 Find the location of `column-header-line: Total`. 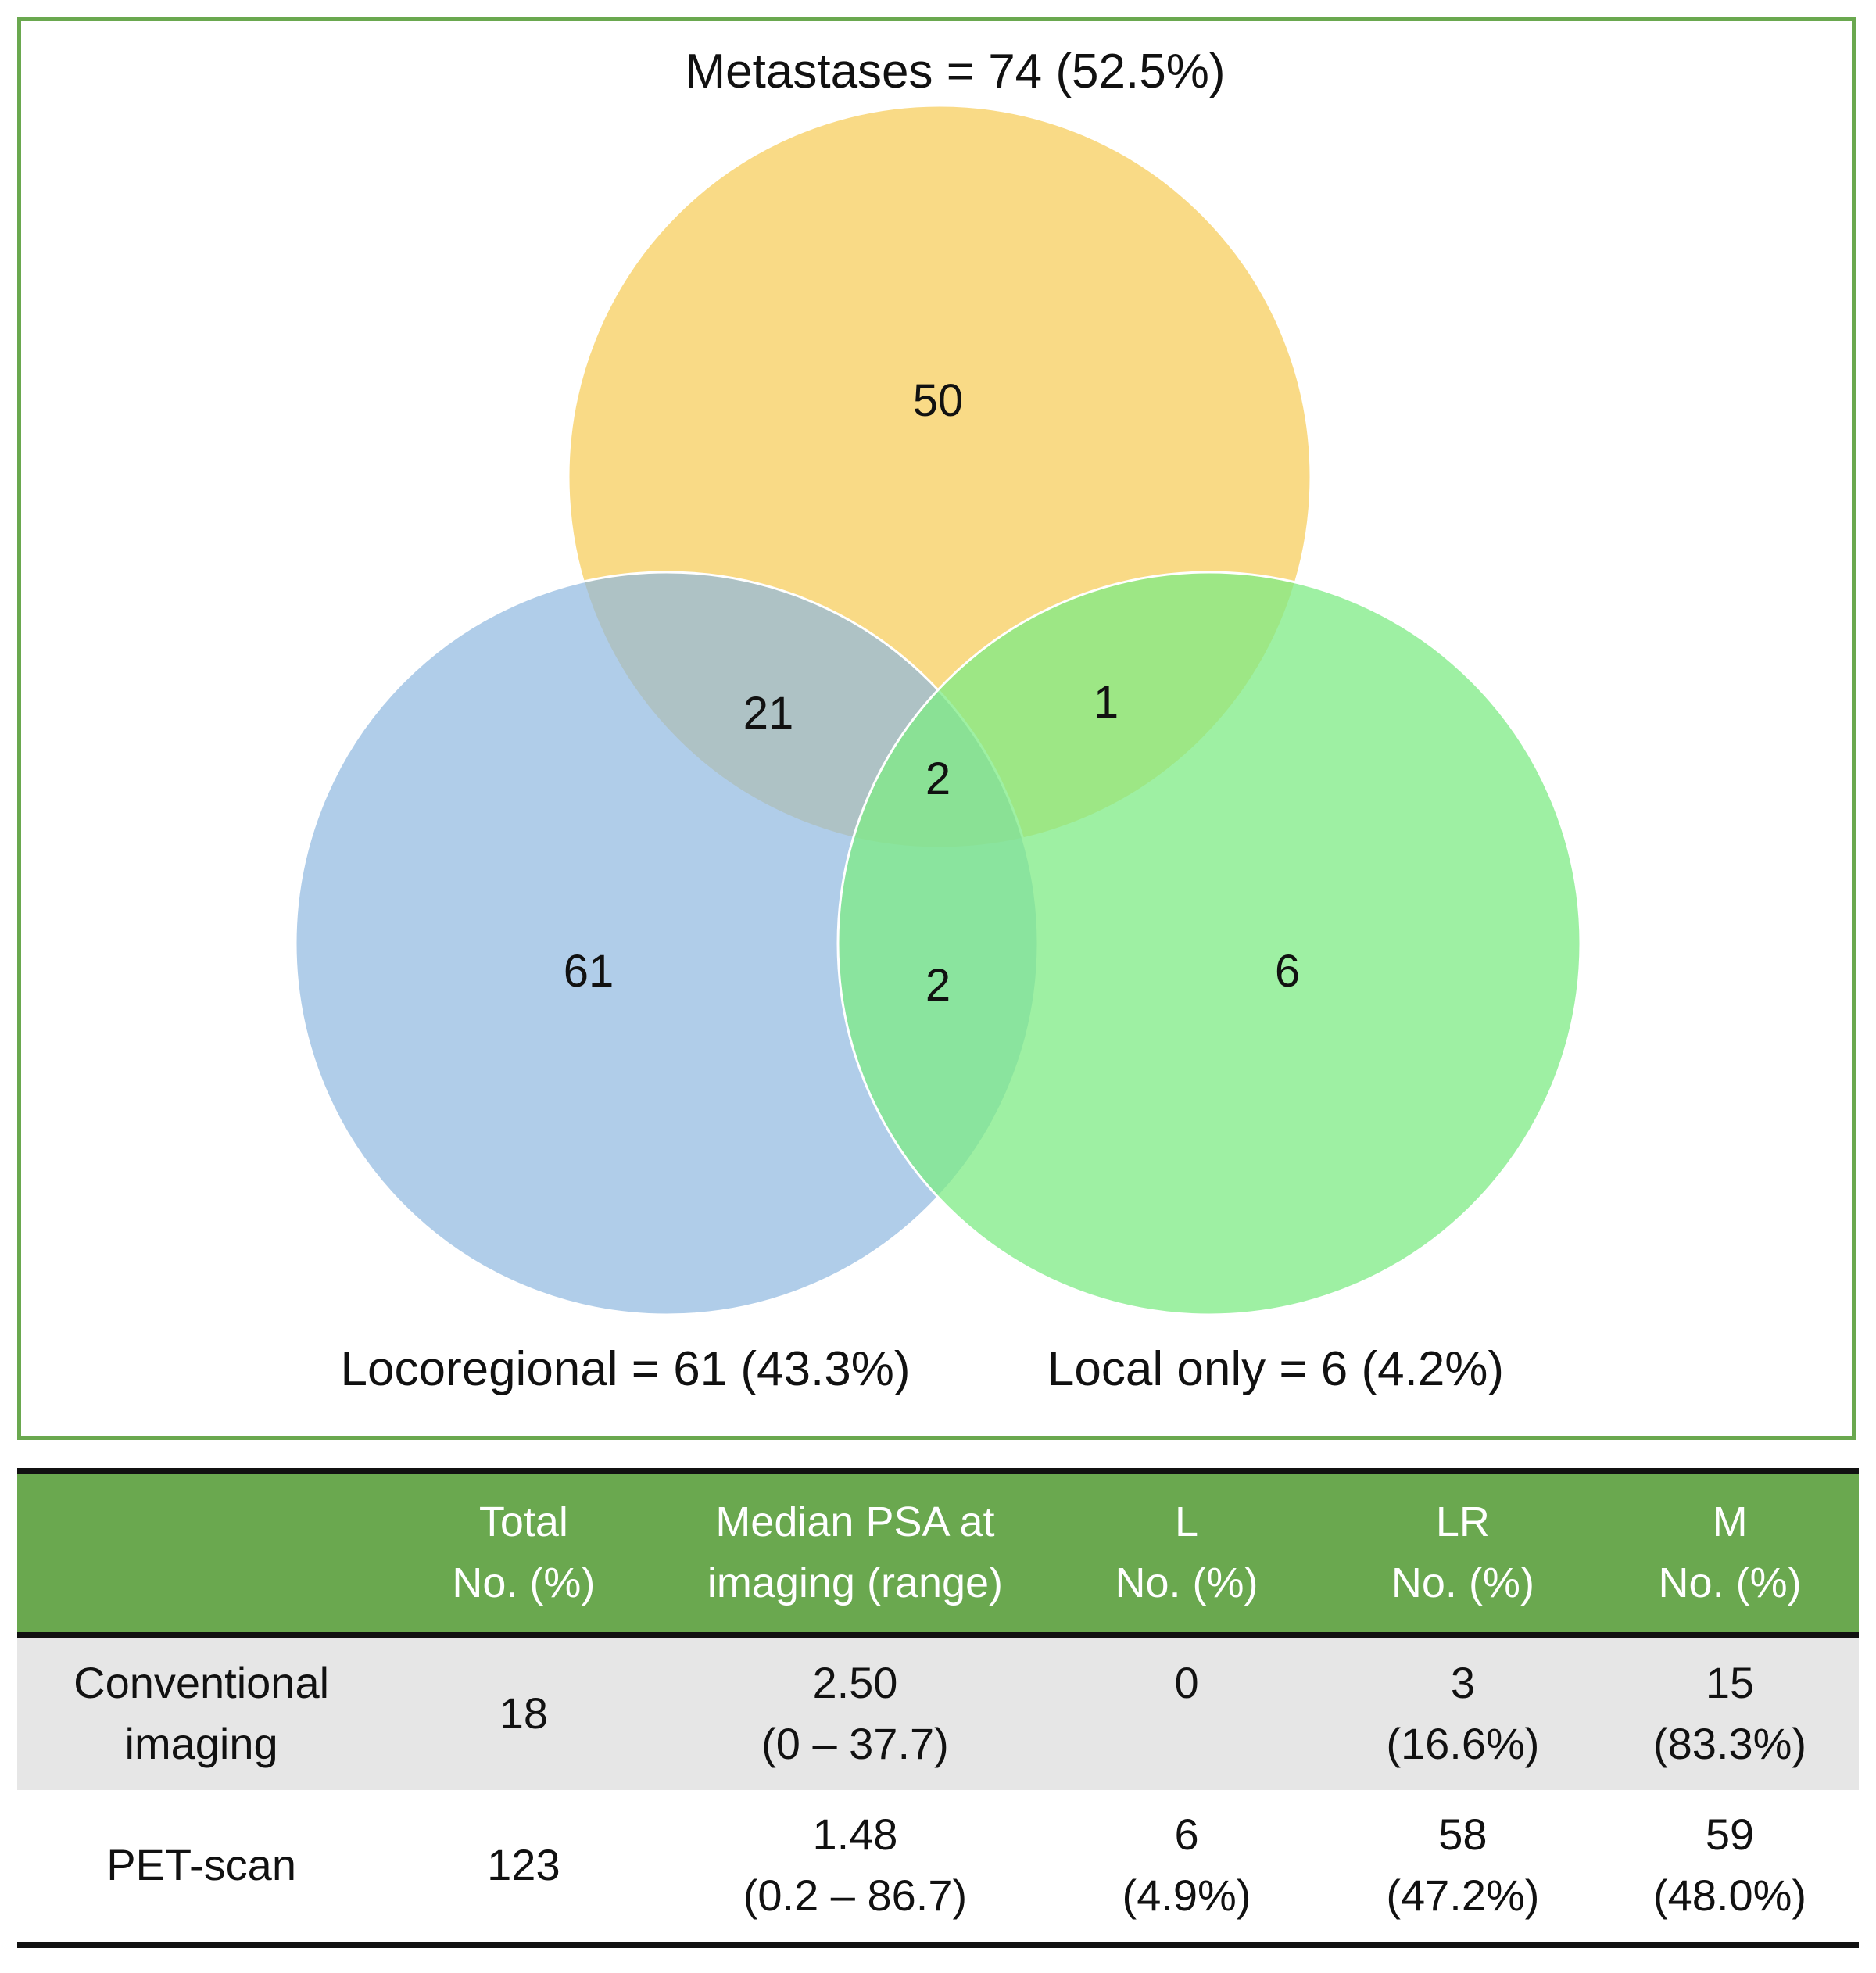

column-header-line: Total is located at coordinates (523, 1522).